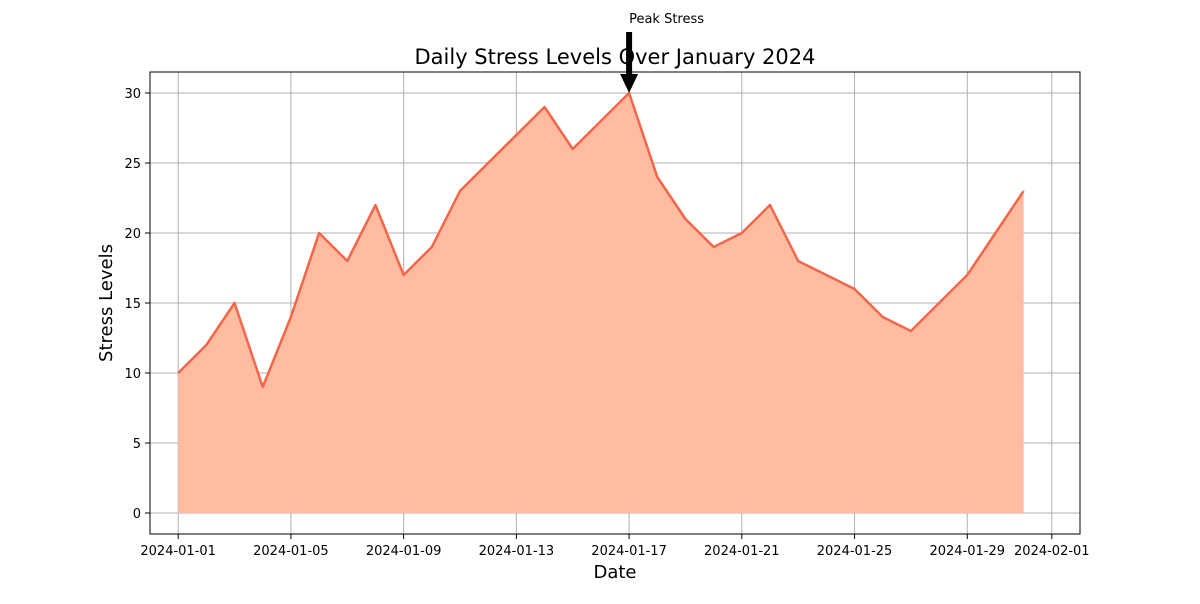  I want to click on x-tick-label: 2024-01-01, so click(178, 551).